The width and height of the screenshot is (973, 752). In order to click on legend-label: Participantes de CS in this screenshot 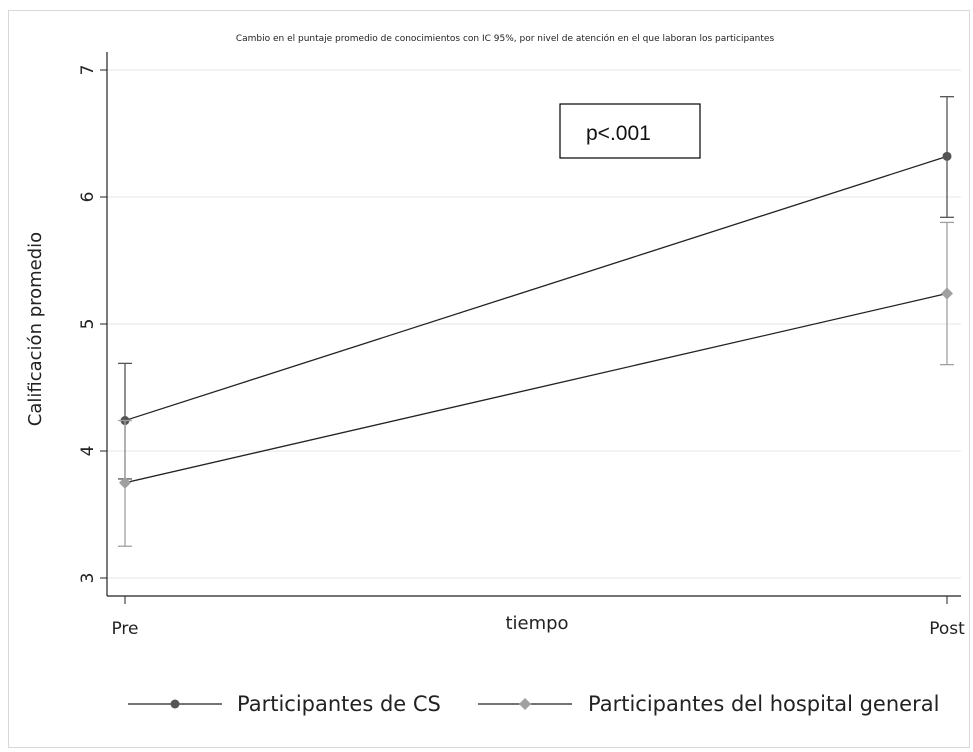, I will do `click(339, 704)`.